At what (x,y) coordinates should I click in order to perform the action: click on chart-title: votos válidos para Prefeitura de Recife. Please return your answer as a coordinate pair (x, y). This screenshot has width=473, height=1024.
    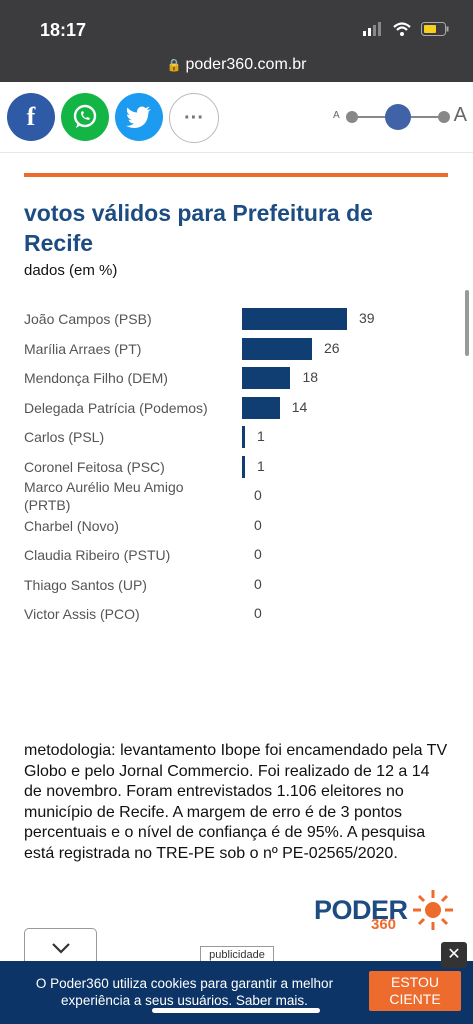
    Looking at the image, I should click on (198, 228).